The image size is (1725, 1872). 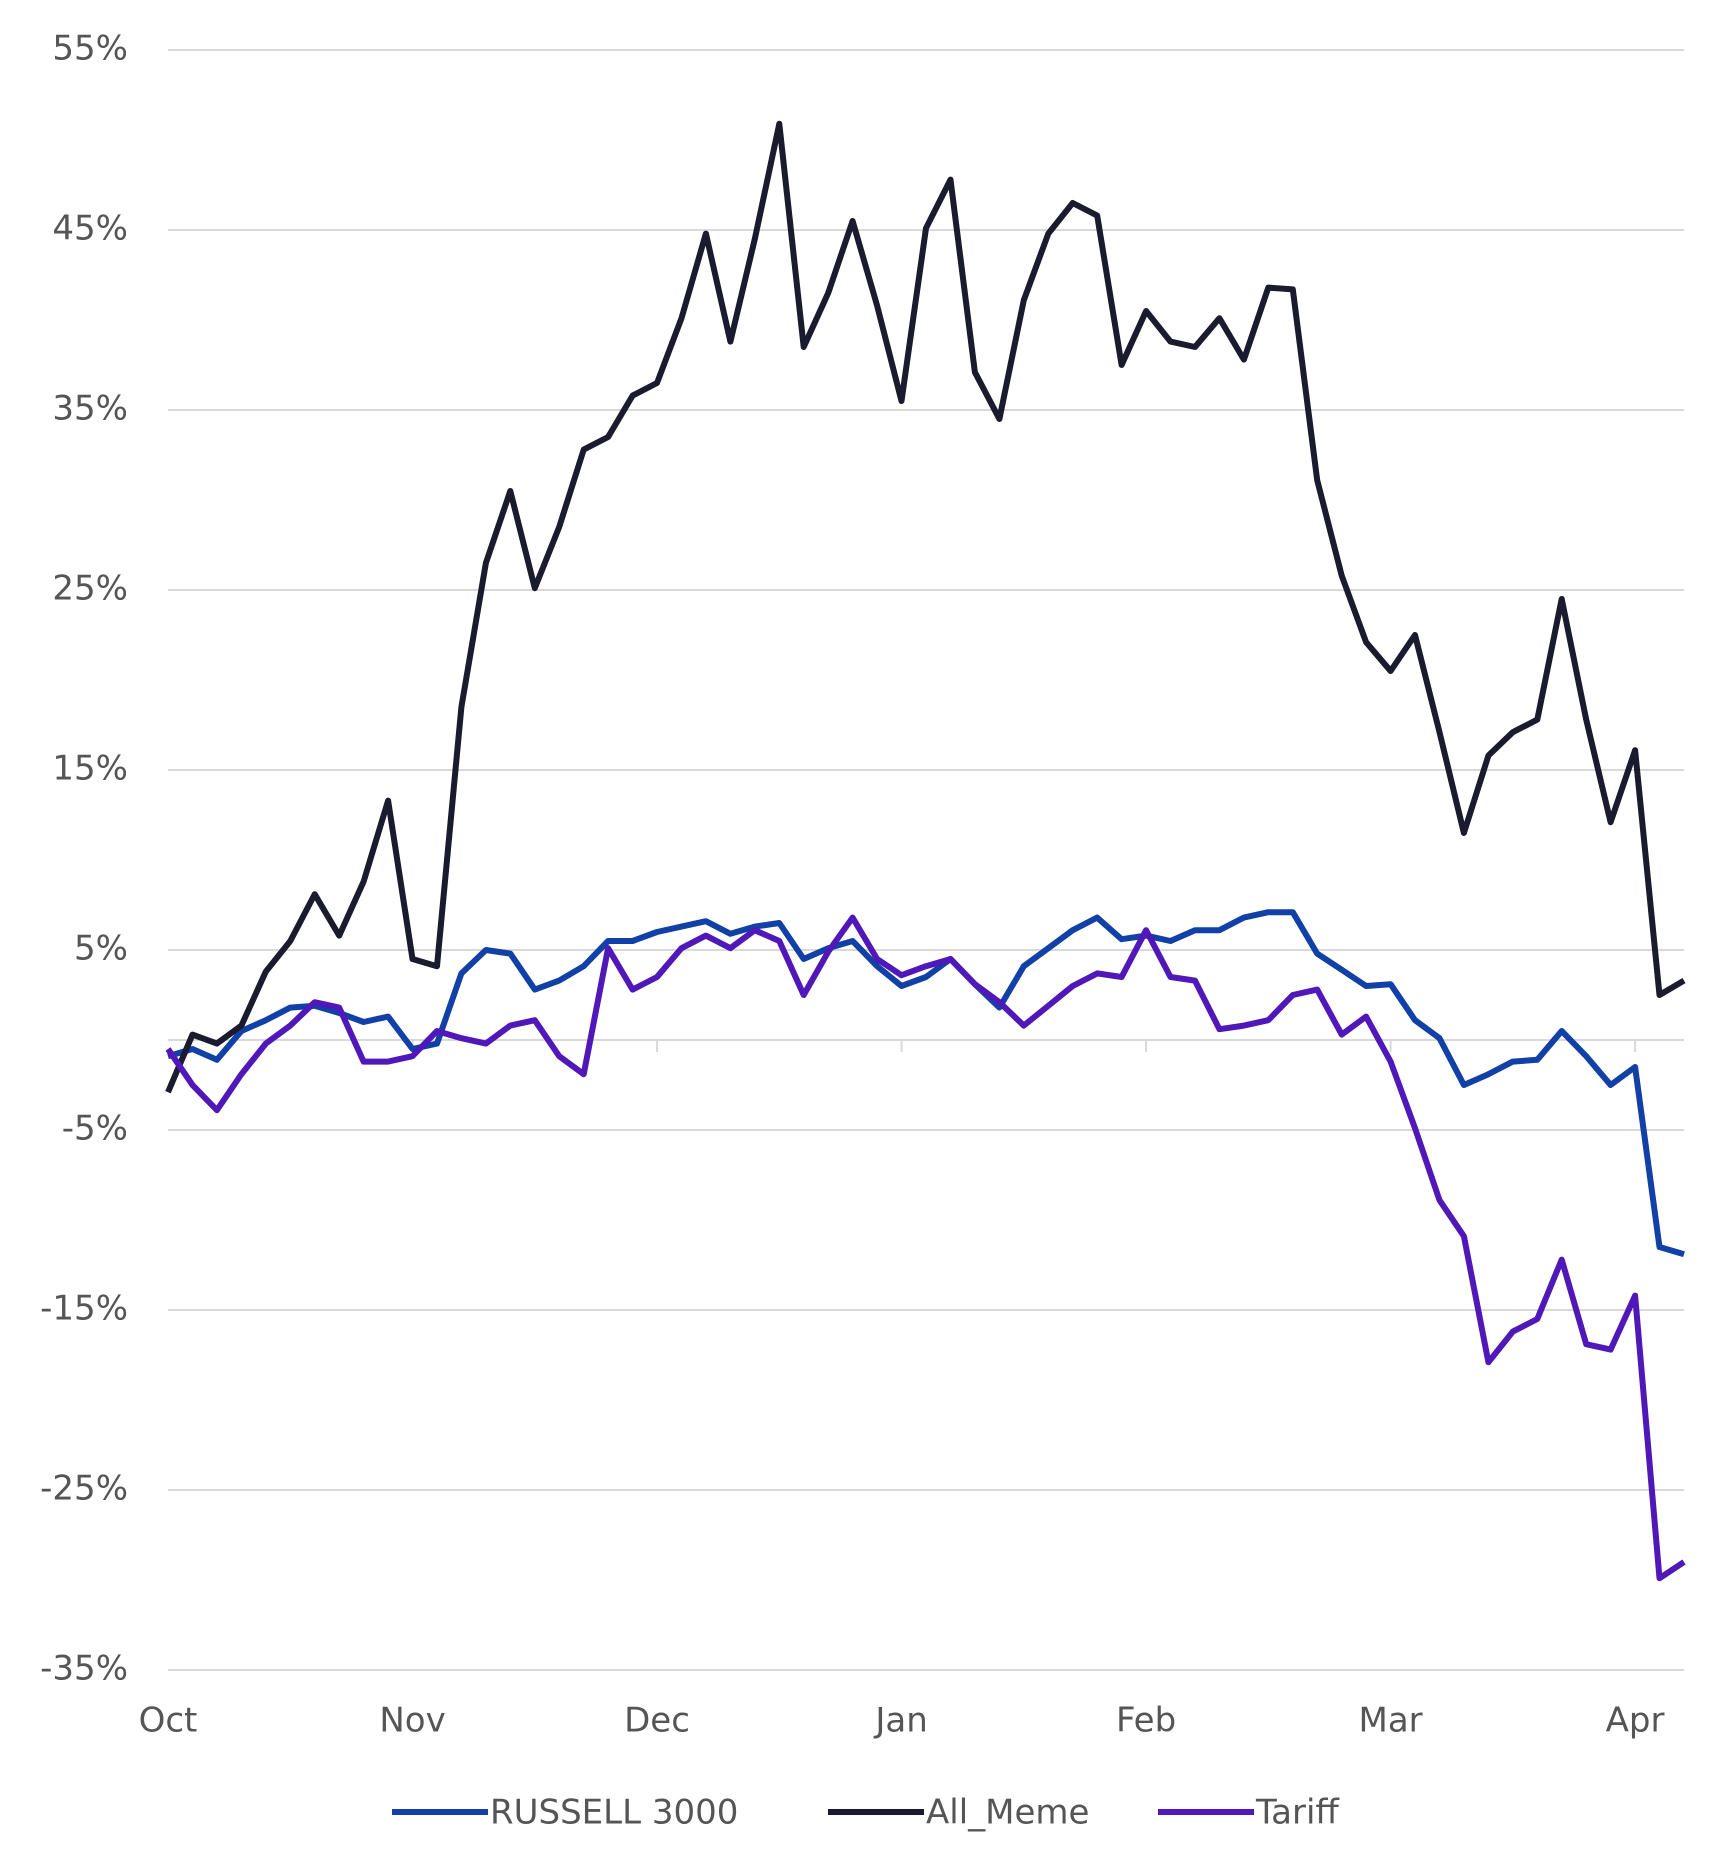 What do you see at coordinates (1007, 1813) in the screenshot?
I see `legend-label: All_Meme` at bounding box center [1007, 1813].